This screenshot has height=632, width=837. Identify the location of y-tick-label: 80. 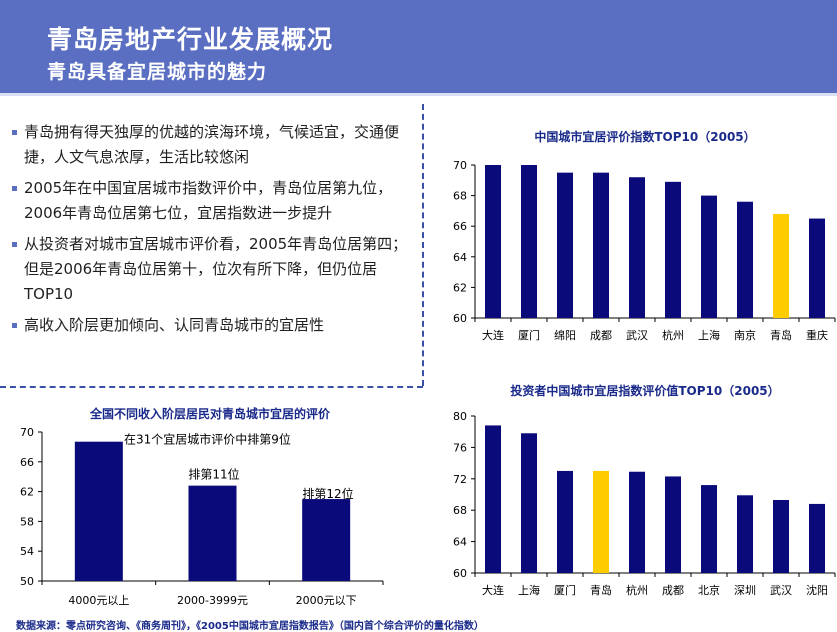
(460, 416).